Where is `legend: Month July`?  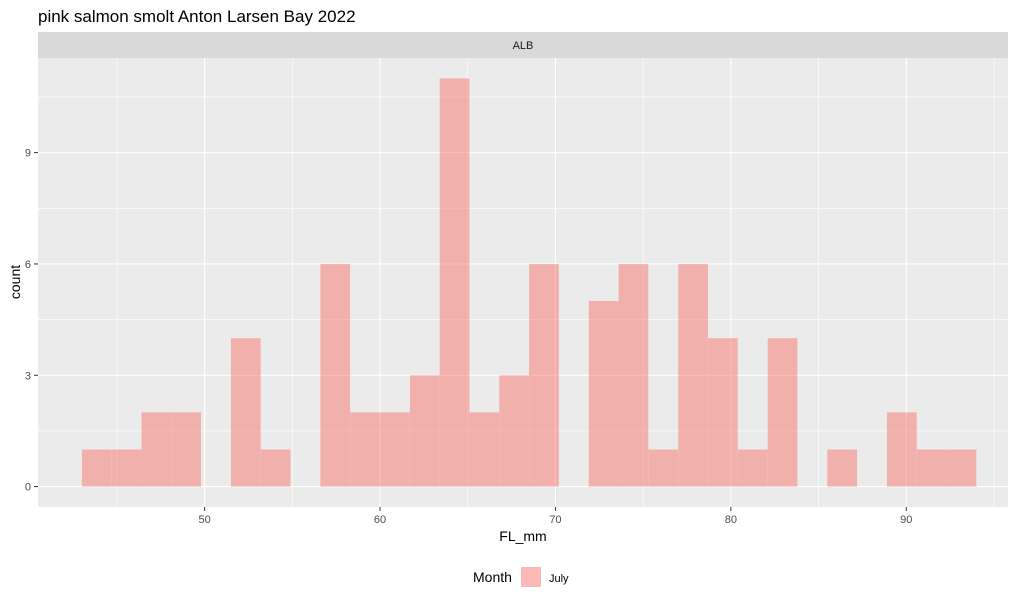
legend: Month July is located at coordinates (521, 577).